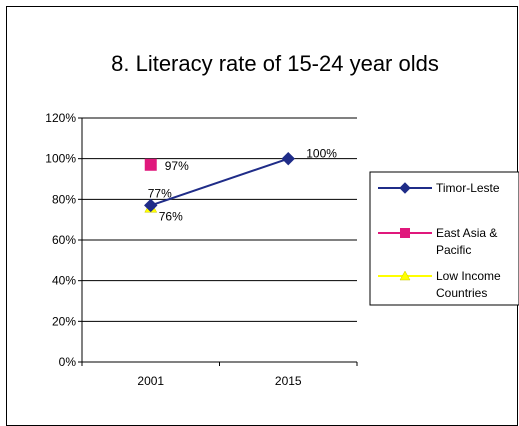 The width and height of the screenshot is (519, 426). I want to click on legend-box, so click(444, 238).